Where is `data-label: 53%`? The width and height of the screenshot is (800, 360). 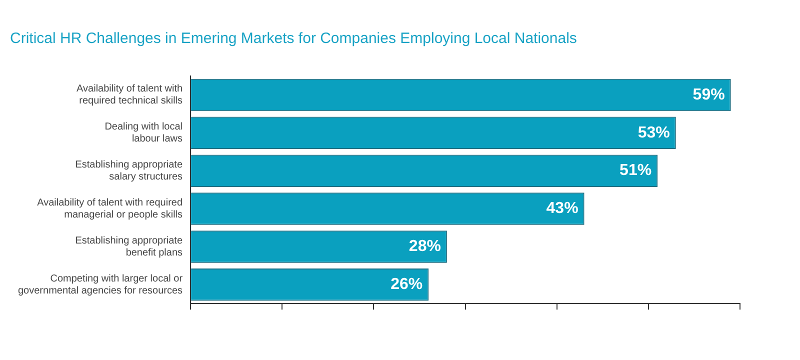
data-label: 53% is located at coordinates (654, 133).